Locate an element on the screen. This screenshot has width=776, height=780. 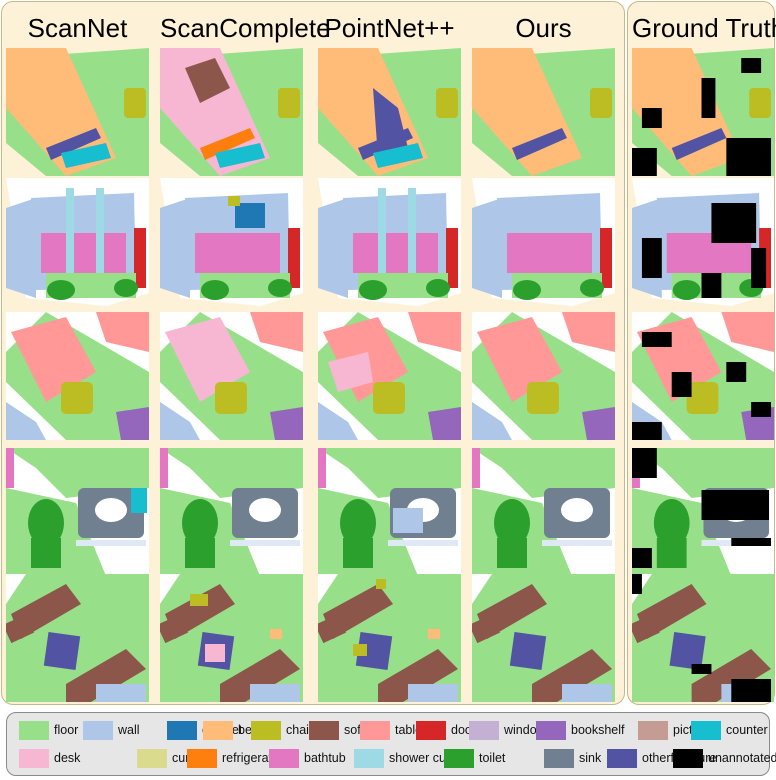
legend-item-table: table is located at coordinates (391, 730).